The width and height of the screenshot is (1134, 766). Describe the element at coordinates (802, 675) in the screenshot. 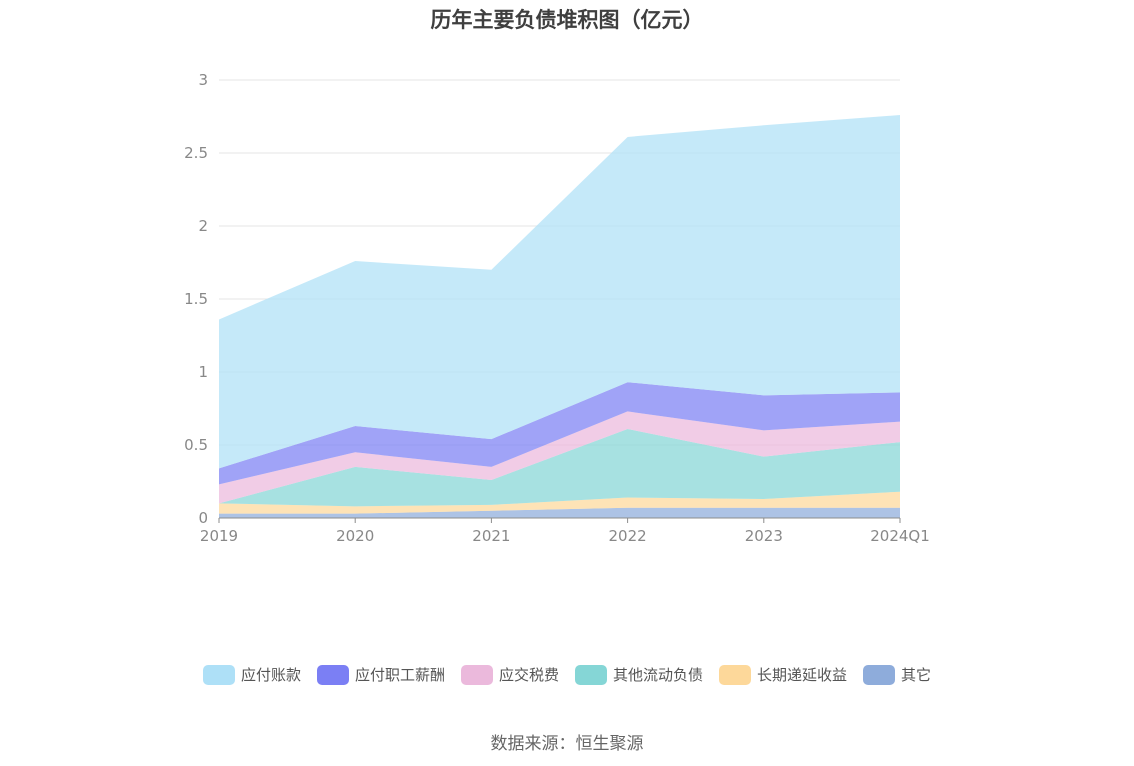

I see `legend-label: 长期递延收益` at that location.